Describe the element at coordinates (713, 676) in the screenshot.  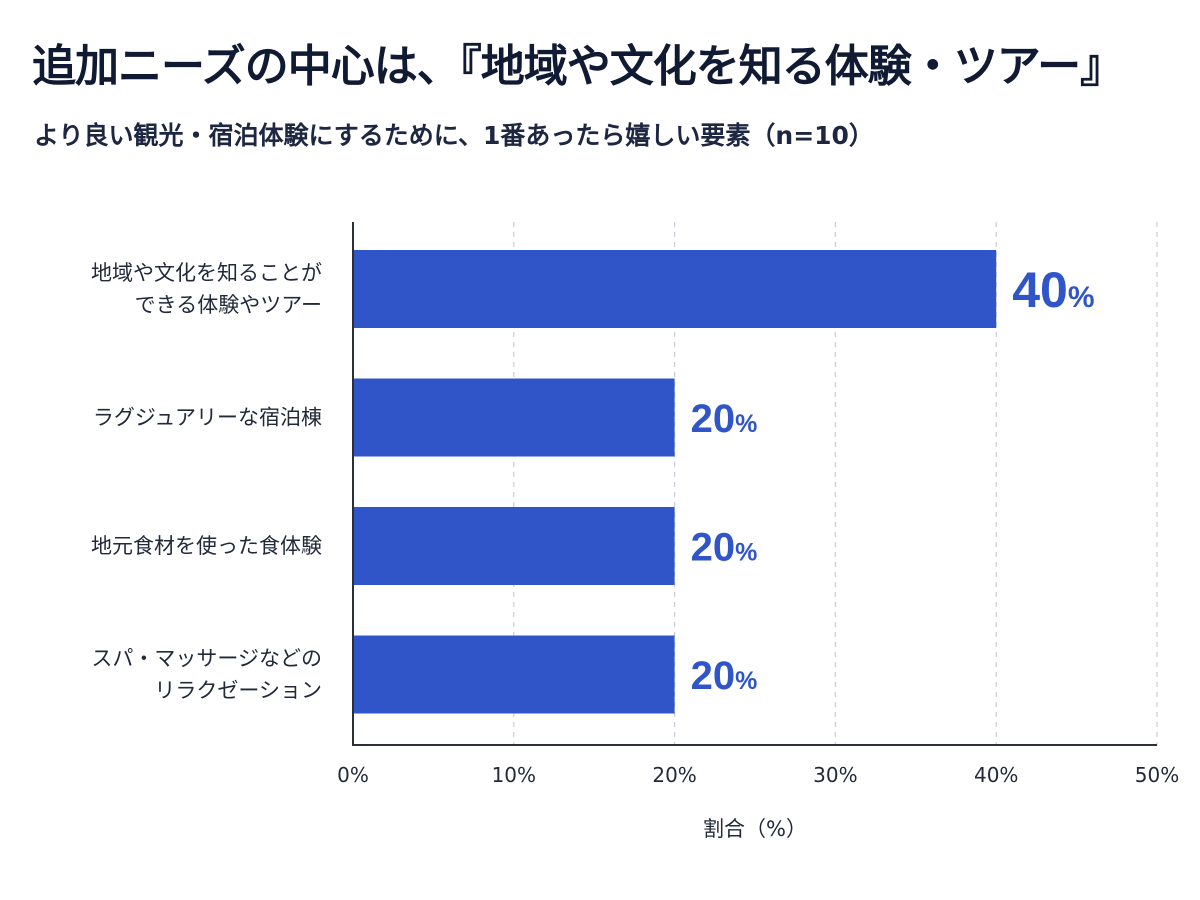
I see `value-number-3: 20` at that location.